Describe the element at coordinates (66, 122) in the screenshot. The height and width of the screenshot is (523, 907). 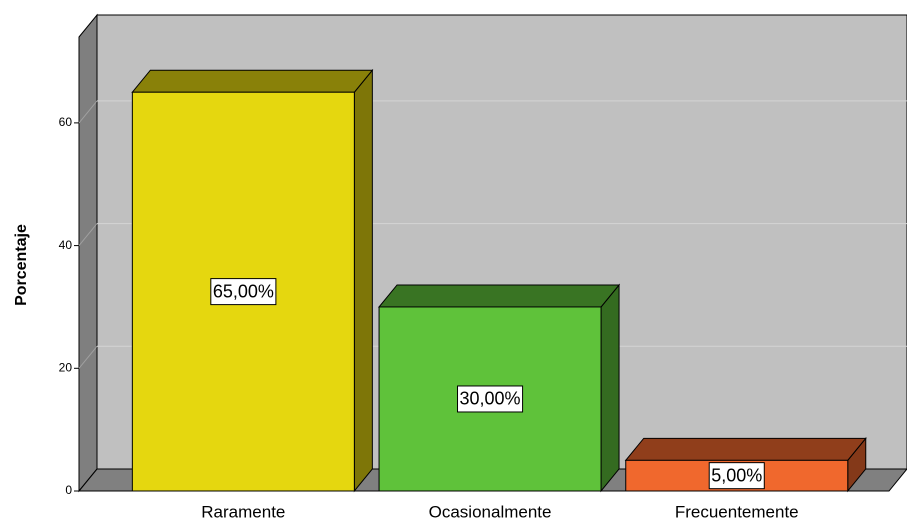
I see `y-tick-label: 60` at that location.